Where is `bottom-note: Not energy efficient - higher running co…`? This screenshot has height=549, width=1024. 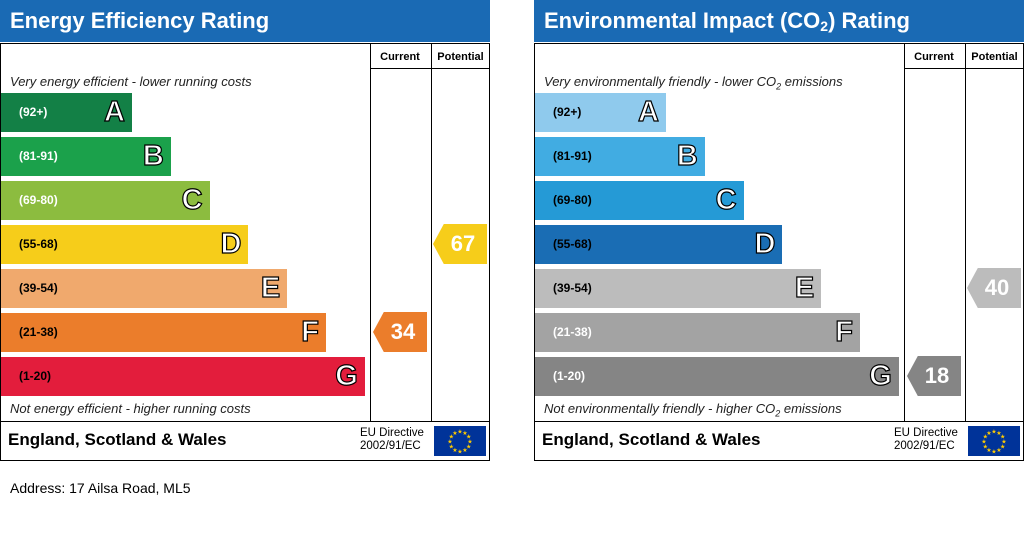 bottom-note: Not energy efficient - higher running co… is located at coordinates (130, 408).